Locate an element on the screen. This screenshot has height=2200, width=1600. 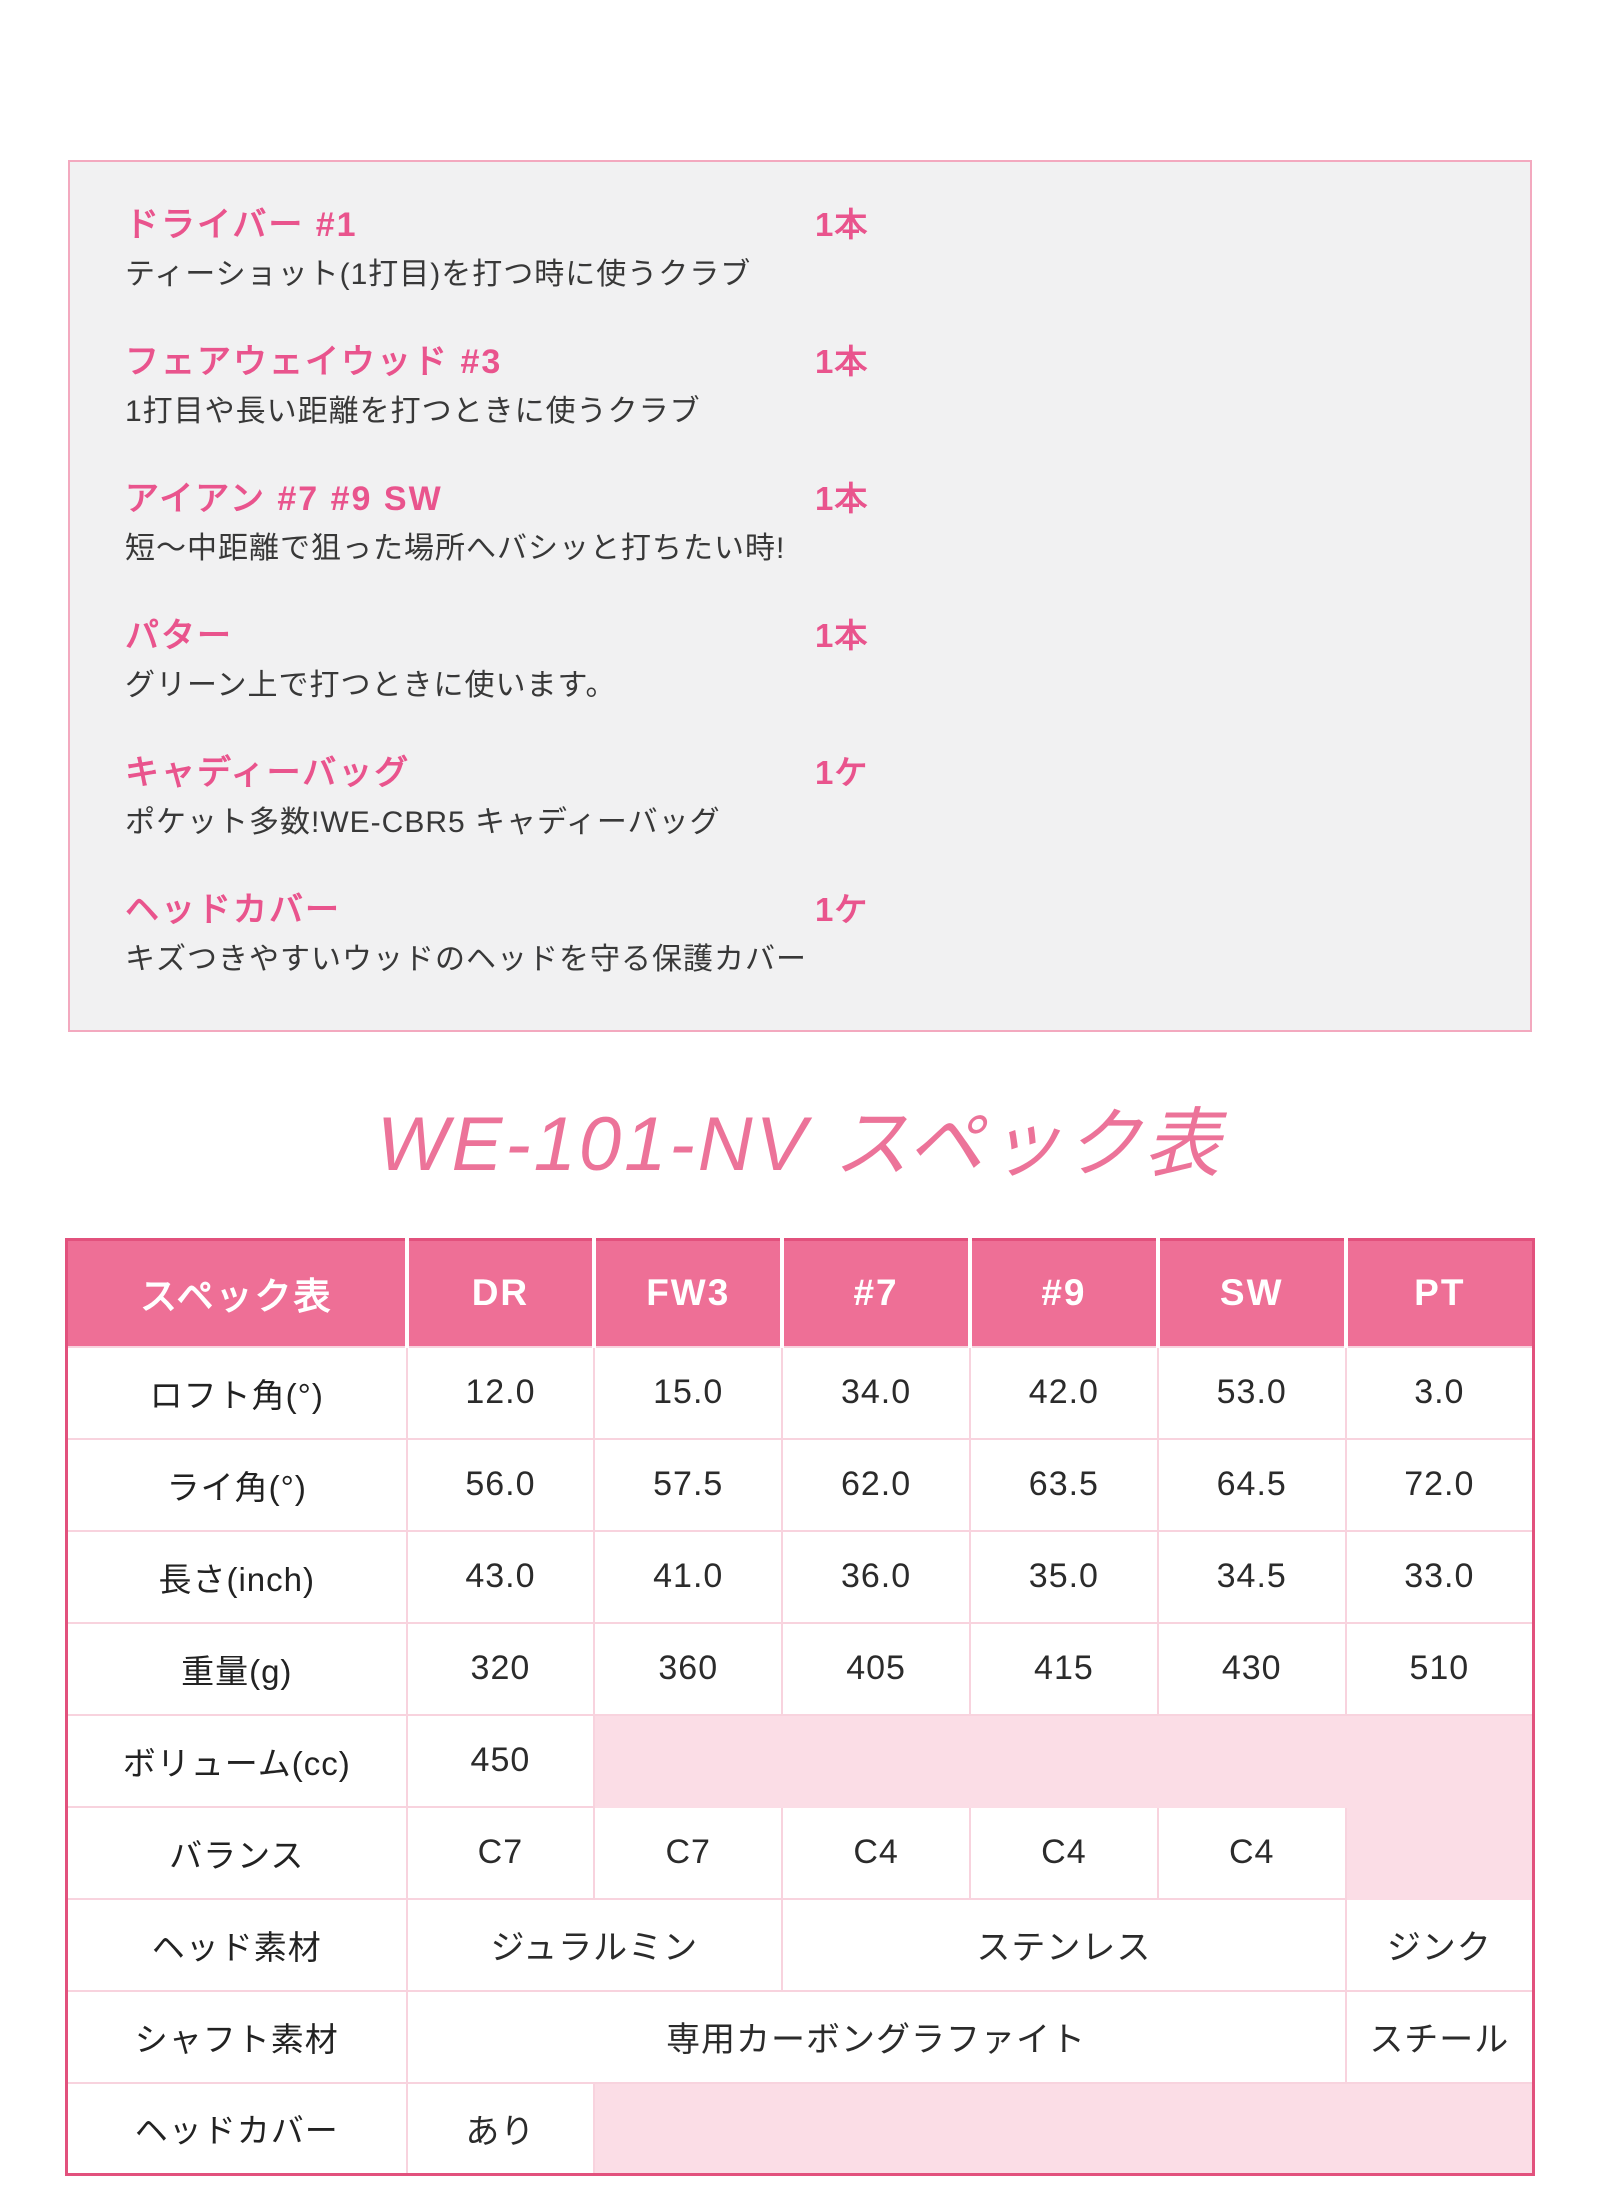
spec-header-cell: #7 is located at coordinates (875, 1293).